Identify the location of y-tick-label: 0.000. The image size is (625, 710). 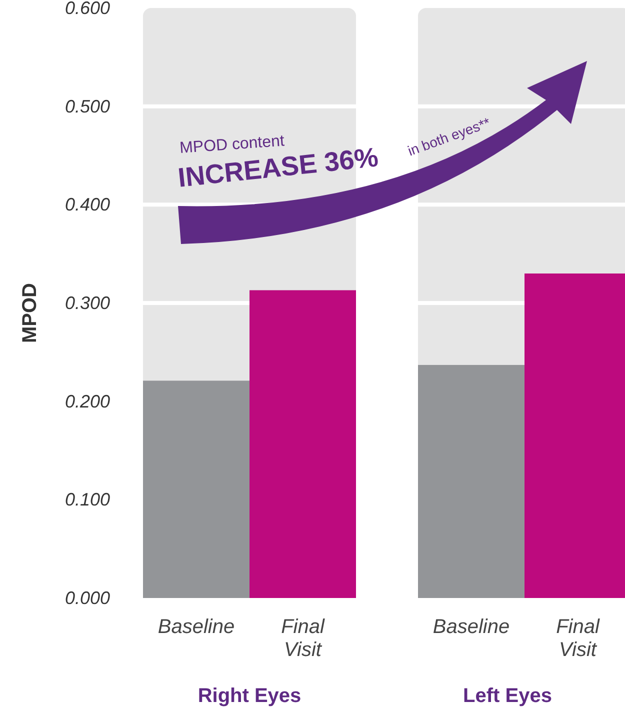
(87, 598).